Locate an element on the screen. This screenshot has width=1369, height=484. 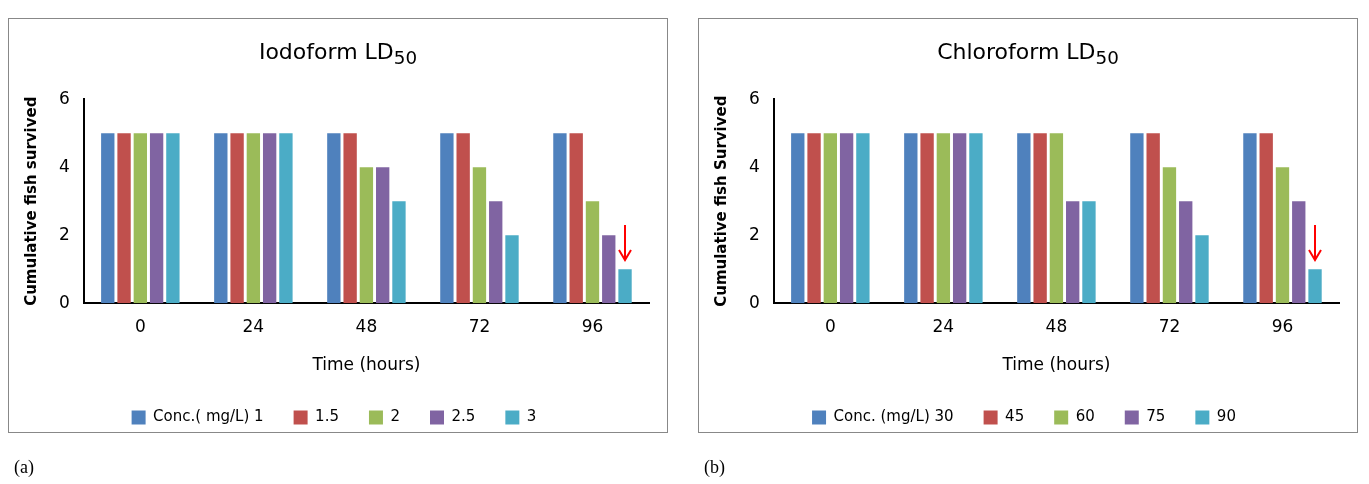
text: (b) is located at coordinates (715, 467).